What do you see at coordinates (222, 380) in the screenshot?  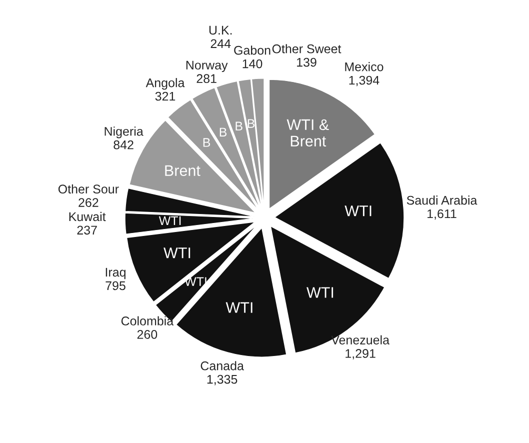 I see `data-label: 1,335` at bounding box center [222, 380].